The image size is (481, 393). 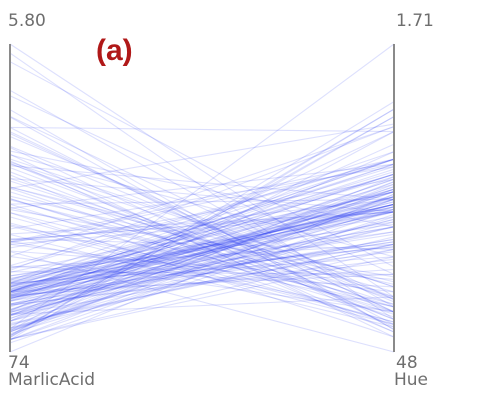 What do you see at coordinates (407, 363) in the screenshot?
I see `right-axis-bottom-label: 48` at bounding box center [407, 363].